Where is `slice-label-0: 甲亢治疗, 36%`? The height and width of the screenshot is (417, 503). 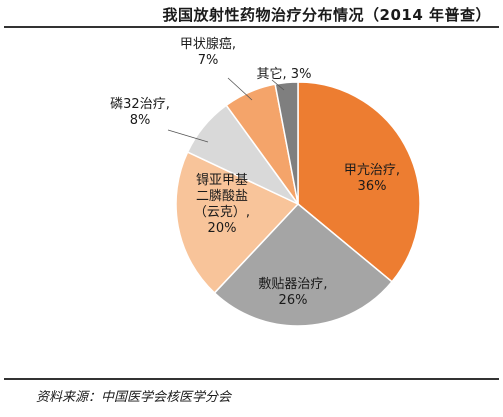 slice-label-0: 甲亢治疗, 36% is located at coordinates (372, 178).